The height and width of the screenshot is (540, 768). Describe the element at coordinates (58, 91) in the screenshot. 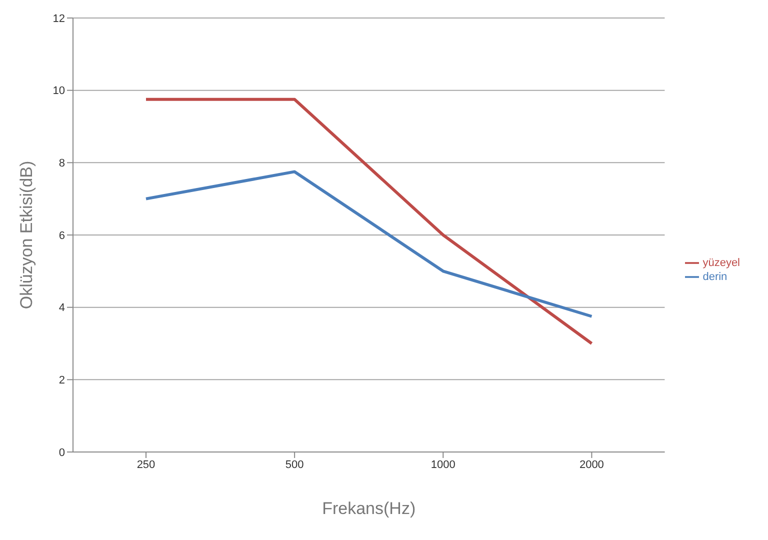

I see `y-tick-label: 10` at that location.